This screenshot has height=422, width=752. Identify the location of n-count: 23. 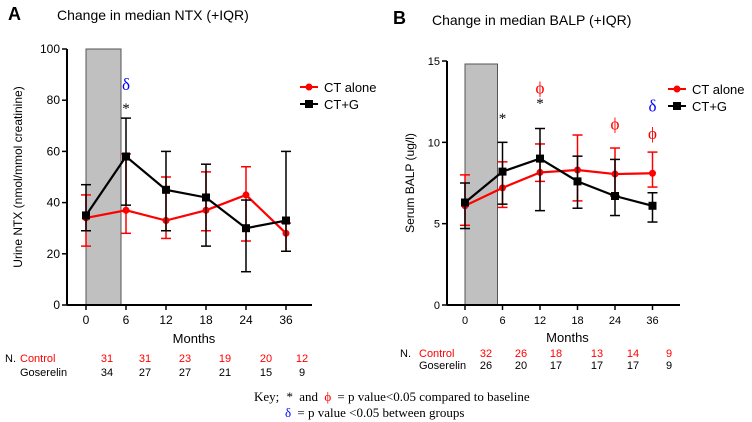
(185, 359).